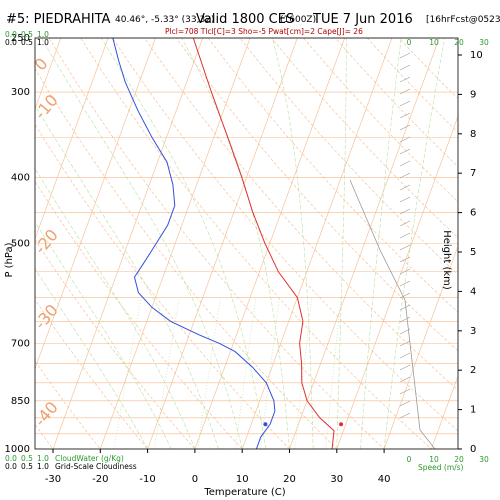  I want to click on height-tick-label: 3, so click(473, 331).